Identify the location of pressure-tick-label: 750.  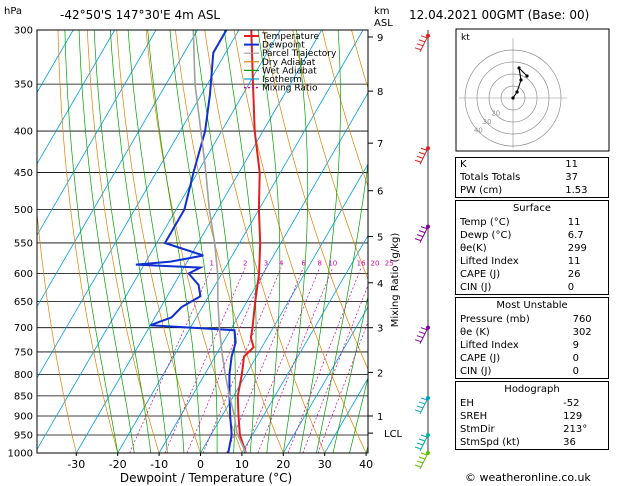
(23, 352).